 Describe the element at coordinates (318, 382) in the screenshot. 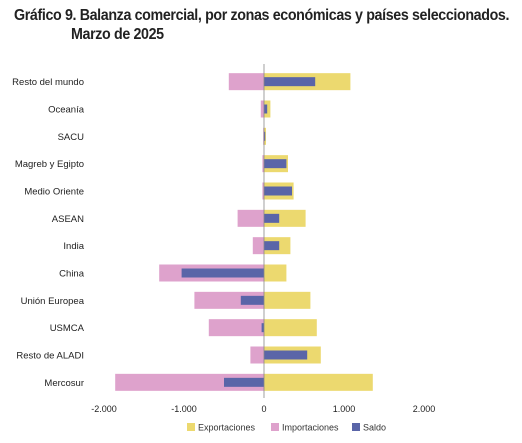

I see `bar-exportaciones-mercosur` at that location.